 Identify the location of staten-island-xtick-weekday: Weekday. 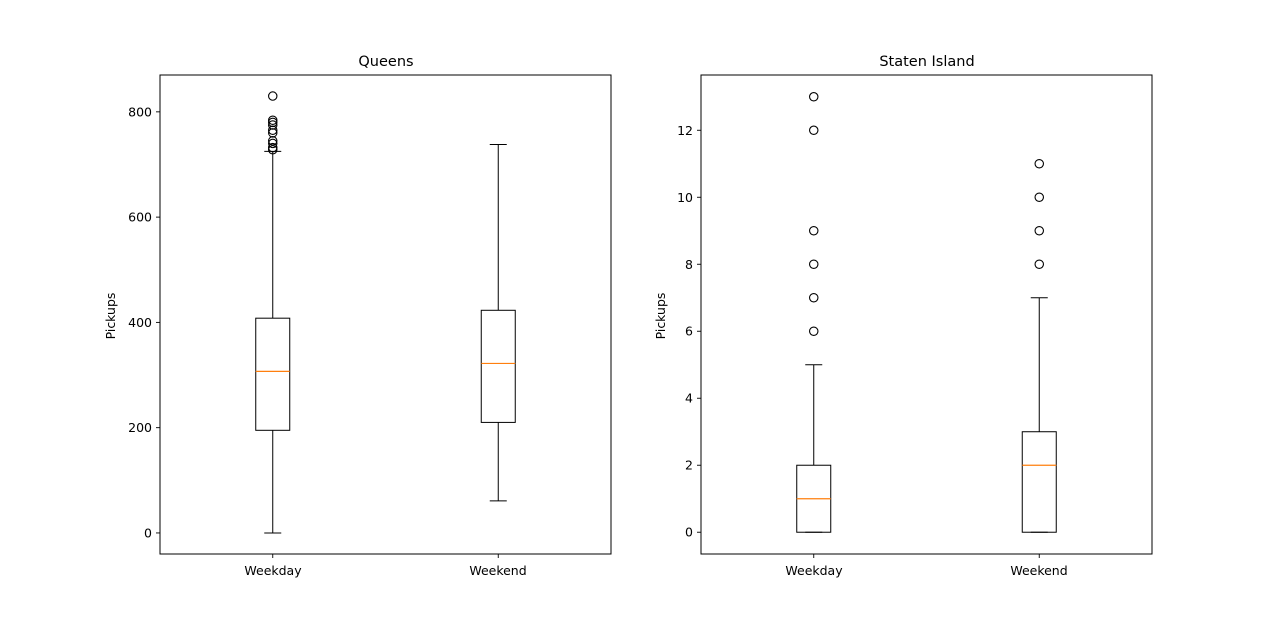
(814, 570).